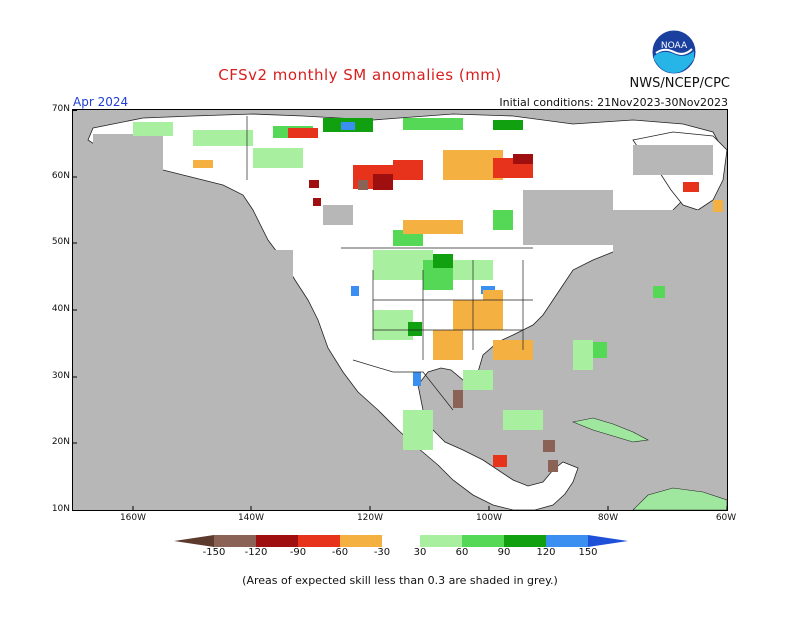 The height and width of the screenshot is (618, 800). I want to click on lat-label: 20N, so click(60, 442).